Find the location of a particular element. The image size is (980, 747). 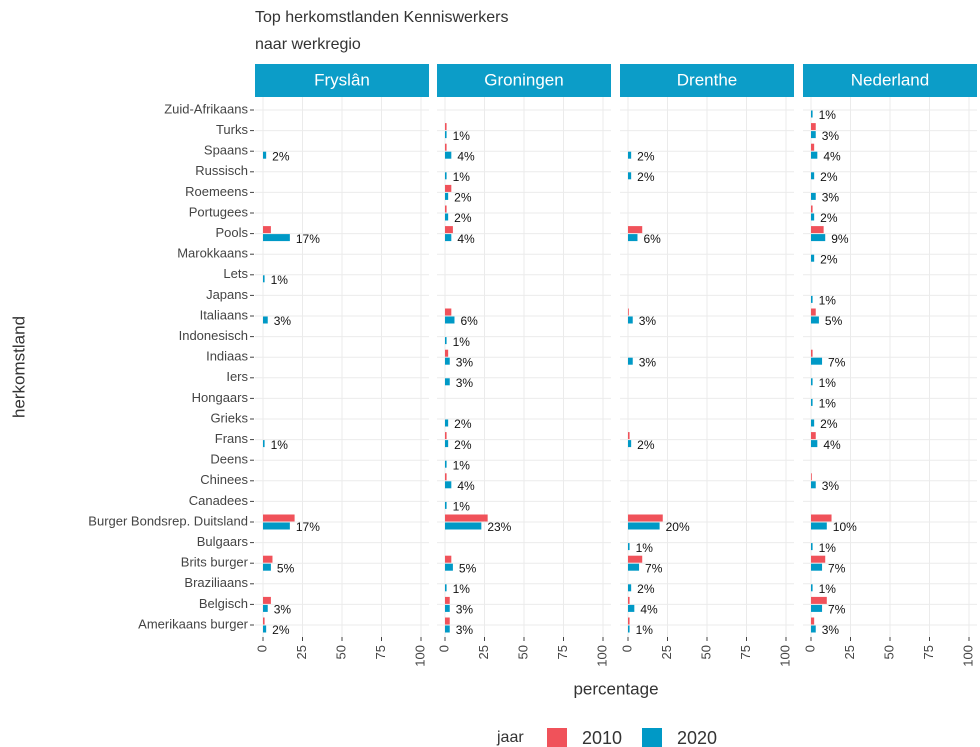

legend-label: 2010 is located at coordinates (602, 737).